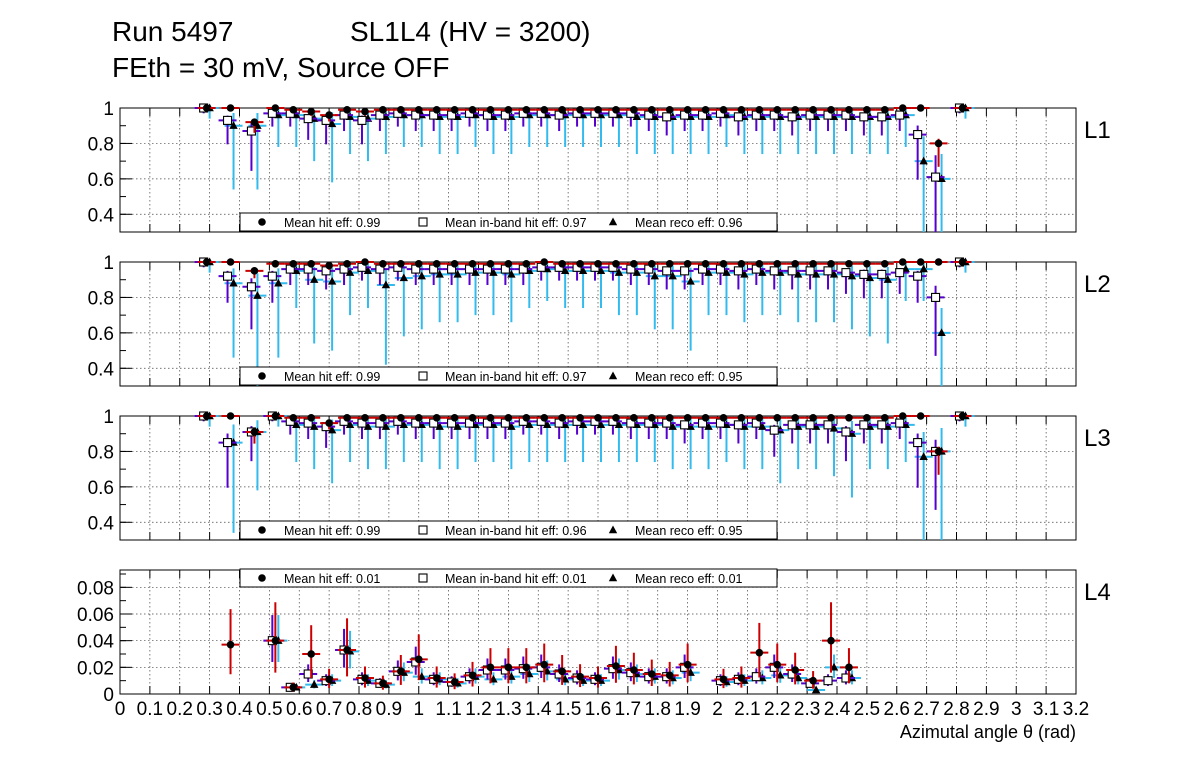 Image resolution: width=1196 pixels, height=772 pixels. Describe the element at coordinates (173, 31) in the screenshot. I see `run-title: Run 5497` at that location.